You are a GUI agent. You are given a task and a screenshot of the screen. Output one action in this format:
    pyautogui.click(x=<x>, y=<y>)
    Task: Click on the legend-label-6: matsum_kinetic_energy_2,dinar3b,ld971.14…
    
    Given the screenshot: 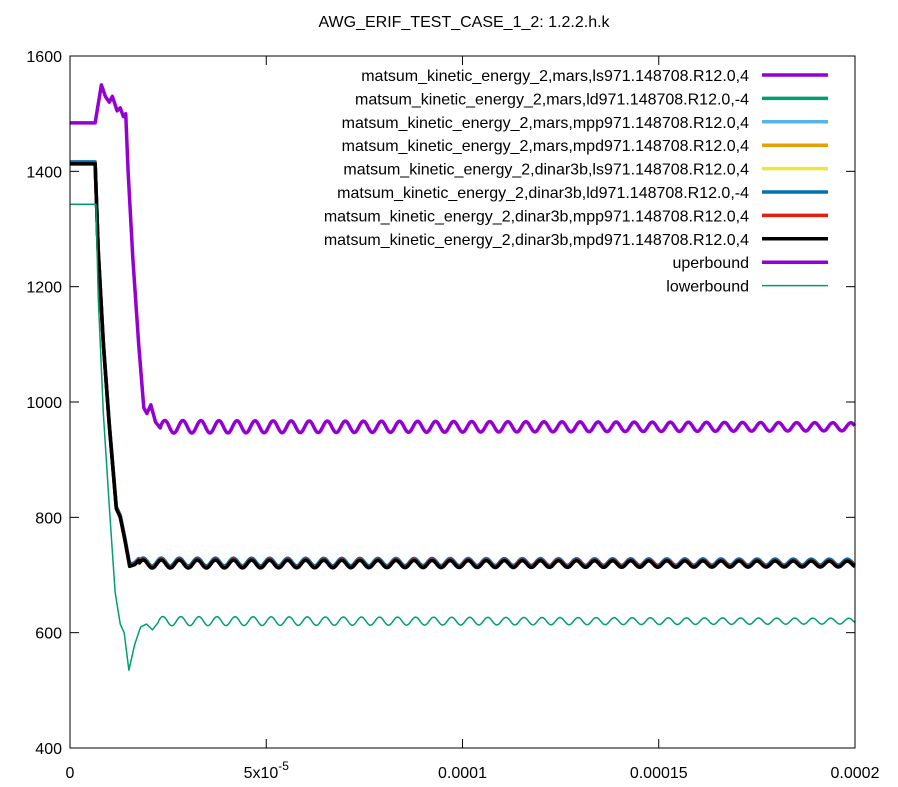 What is the action you would take?
    pyautogui.click(x=543, y=193)
    